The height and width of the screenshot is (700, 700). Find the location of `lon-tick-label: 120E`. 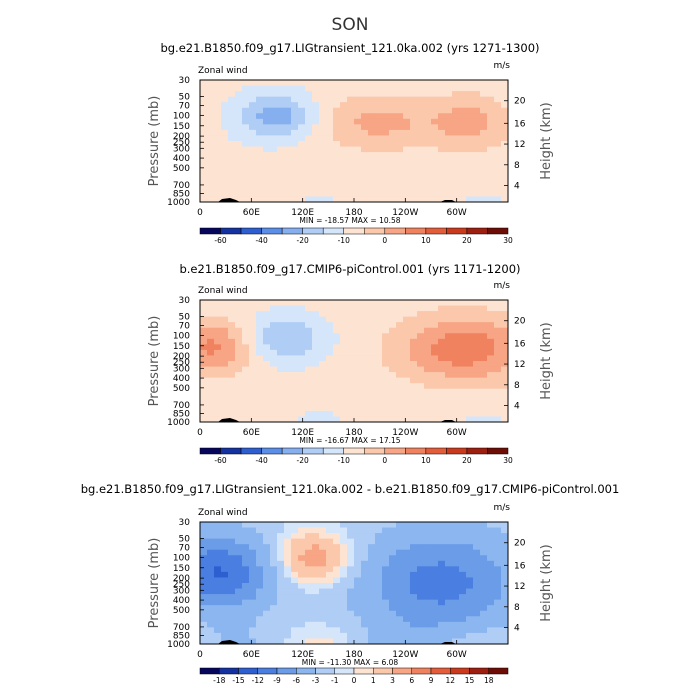

lon-tick-label: 120E is located at coordinates (302, 433).